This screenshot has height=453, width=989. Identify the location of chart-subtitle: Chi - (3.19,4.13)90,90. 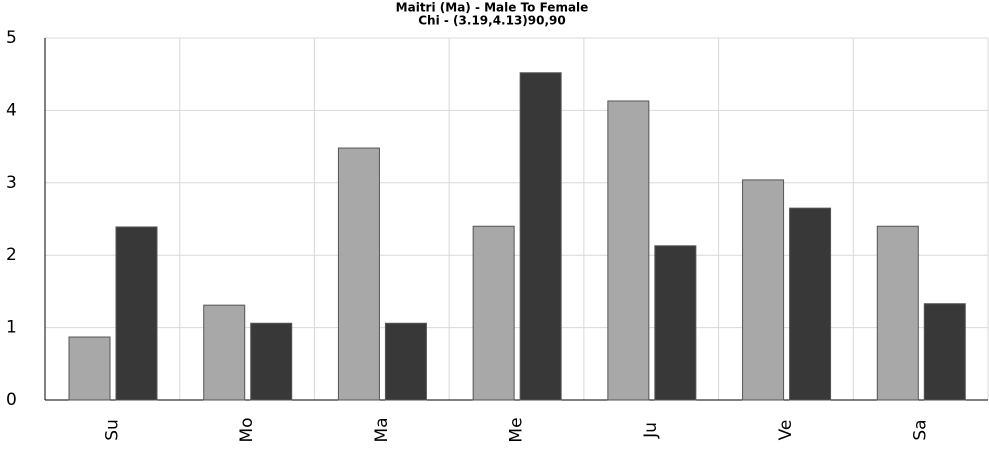
(492, 21).